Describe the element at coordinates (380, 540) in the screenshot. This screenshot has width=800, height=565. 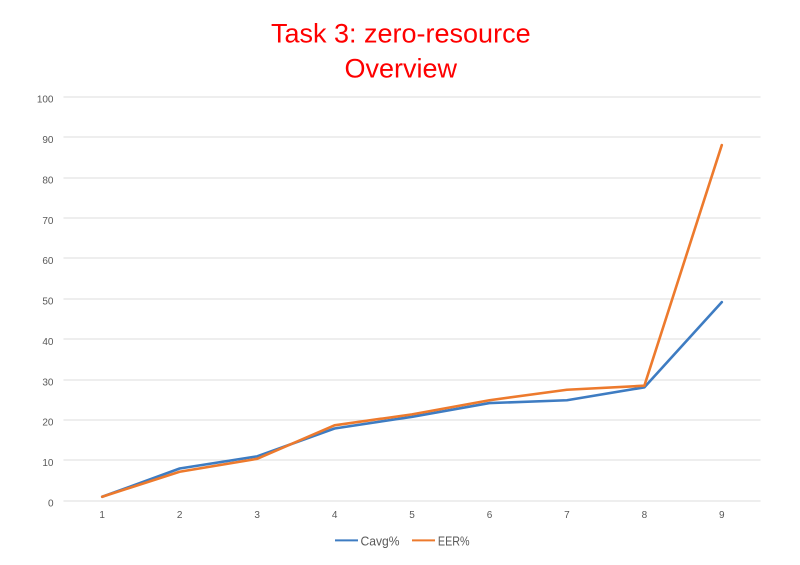
I see `svg-text: Cavg%` at that location.